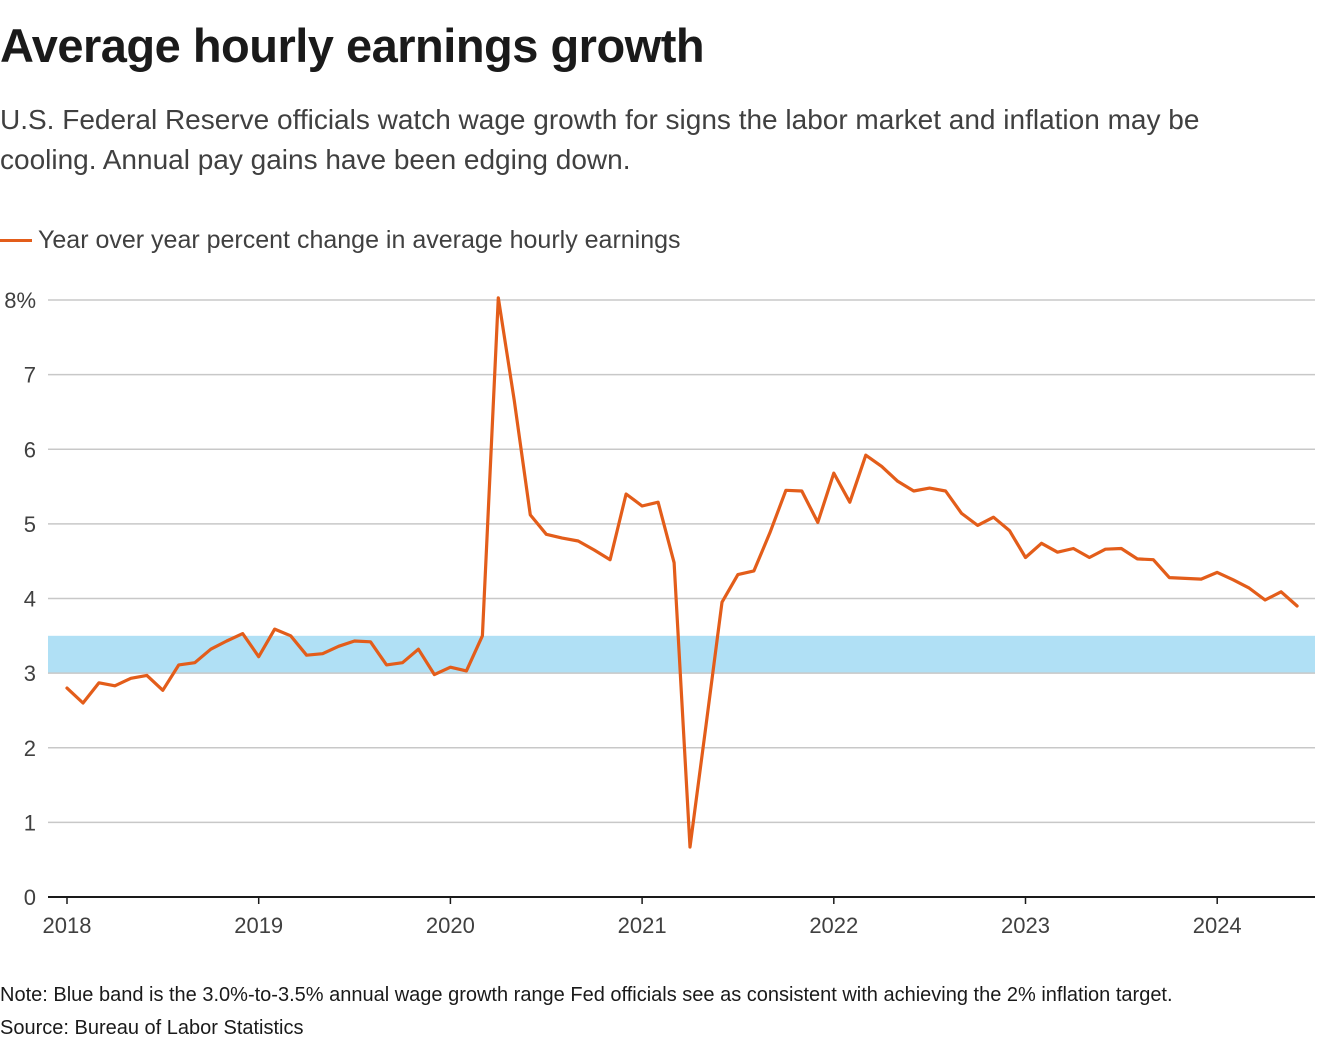 The width and height of the screenshot is (1320, 1052). Describe the element at coordinates (30, 748) in the screenshot. I see `y-tick-label-2: 2` at that location.